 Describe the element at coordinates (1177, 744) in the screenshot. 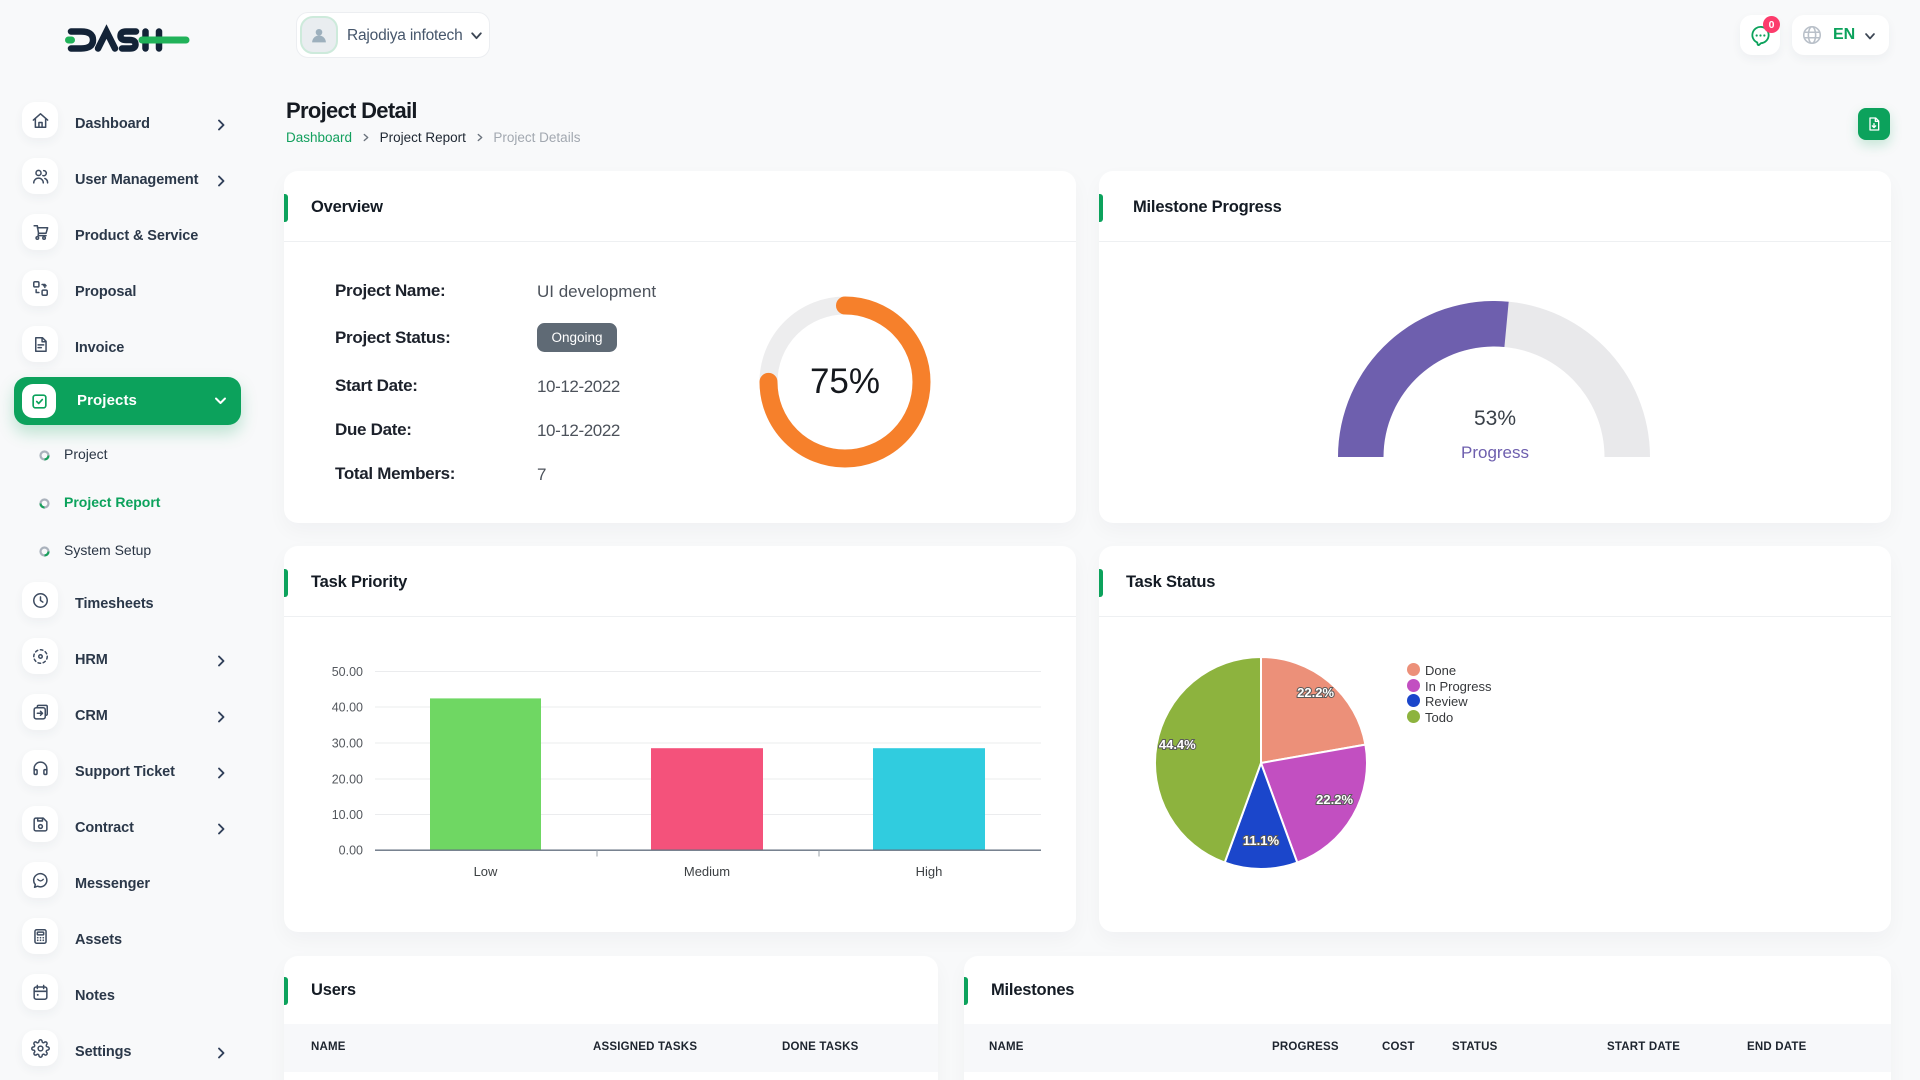

I see `svg-text: 44.4%` at that location.